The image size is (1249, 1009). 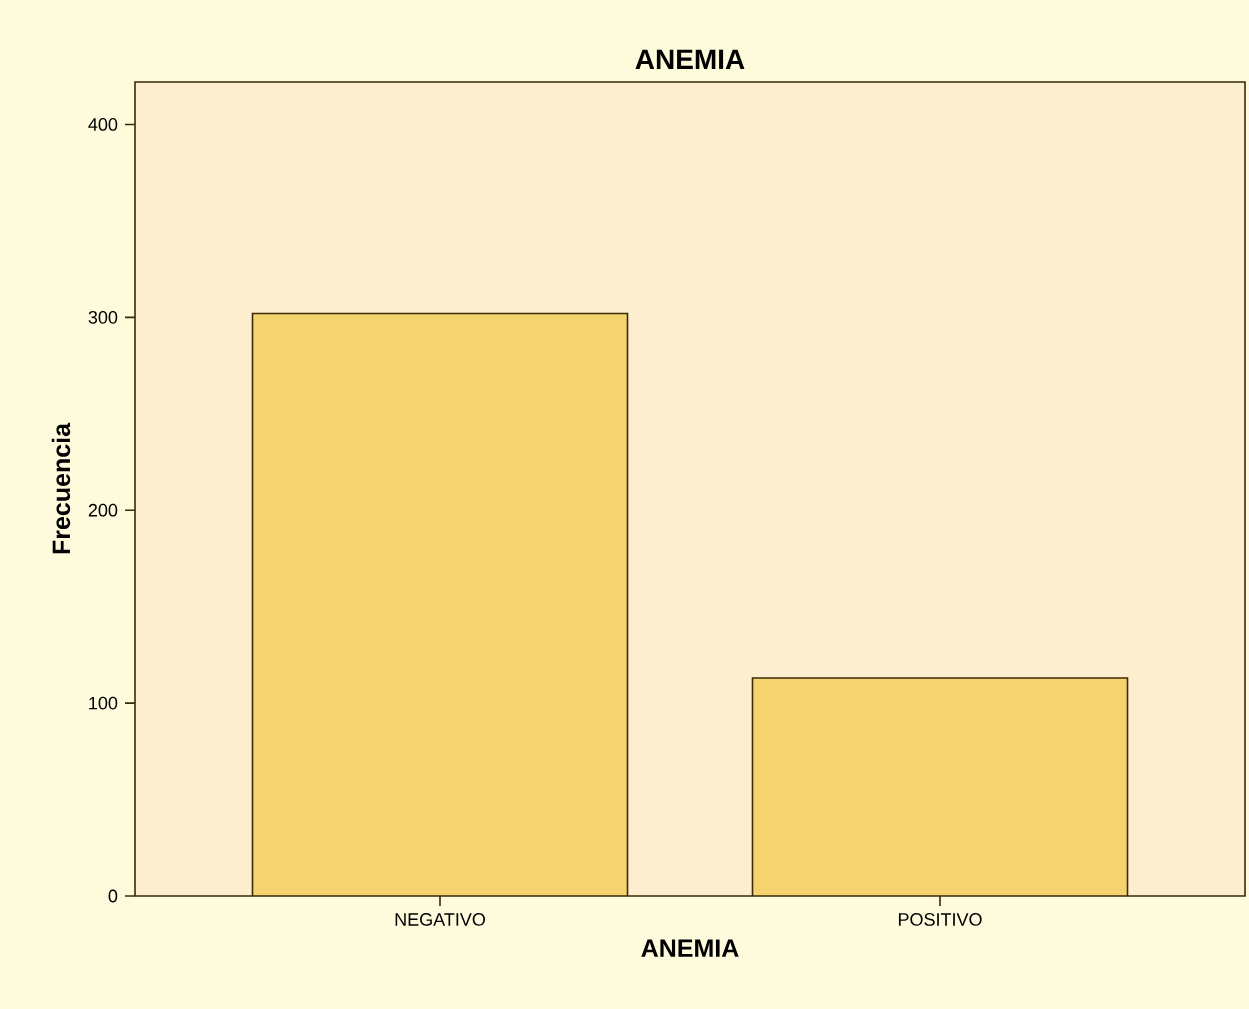 I want to click on x-tick-label: NEGATIVO, so click(x=440, y=919).